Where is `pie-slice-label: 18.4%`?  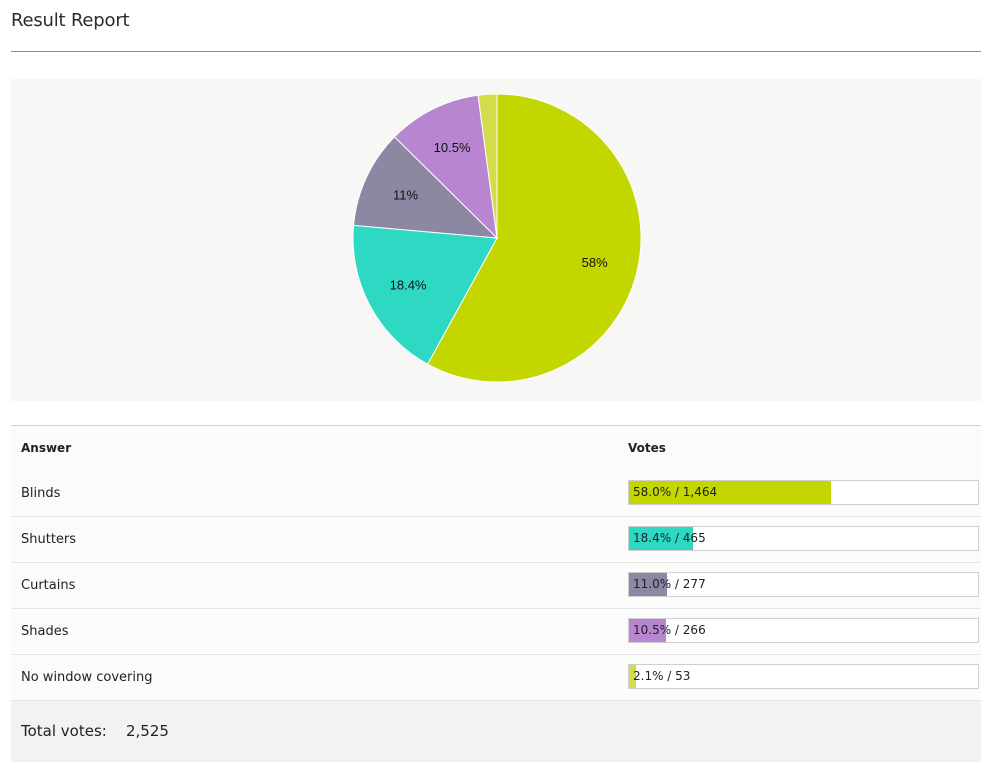 pie-slice-label: 18.4% is located at coordinates (408, 284).